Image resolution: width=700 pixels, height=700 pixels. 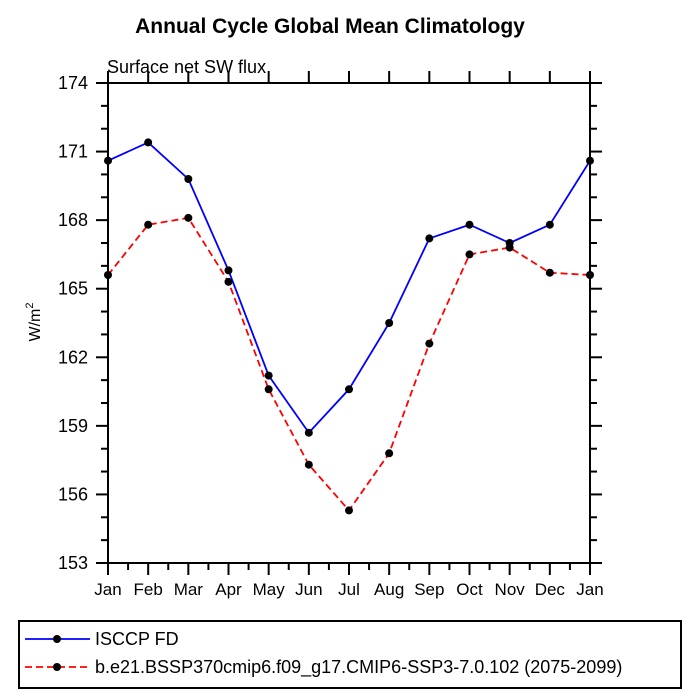 I want to click on x-tick-label: Jul, so click(x=349, y=589).